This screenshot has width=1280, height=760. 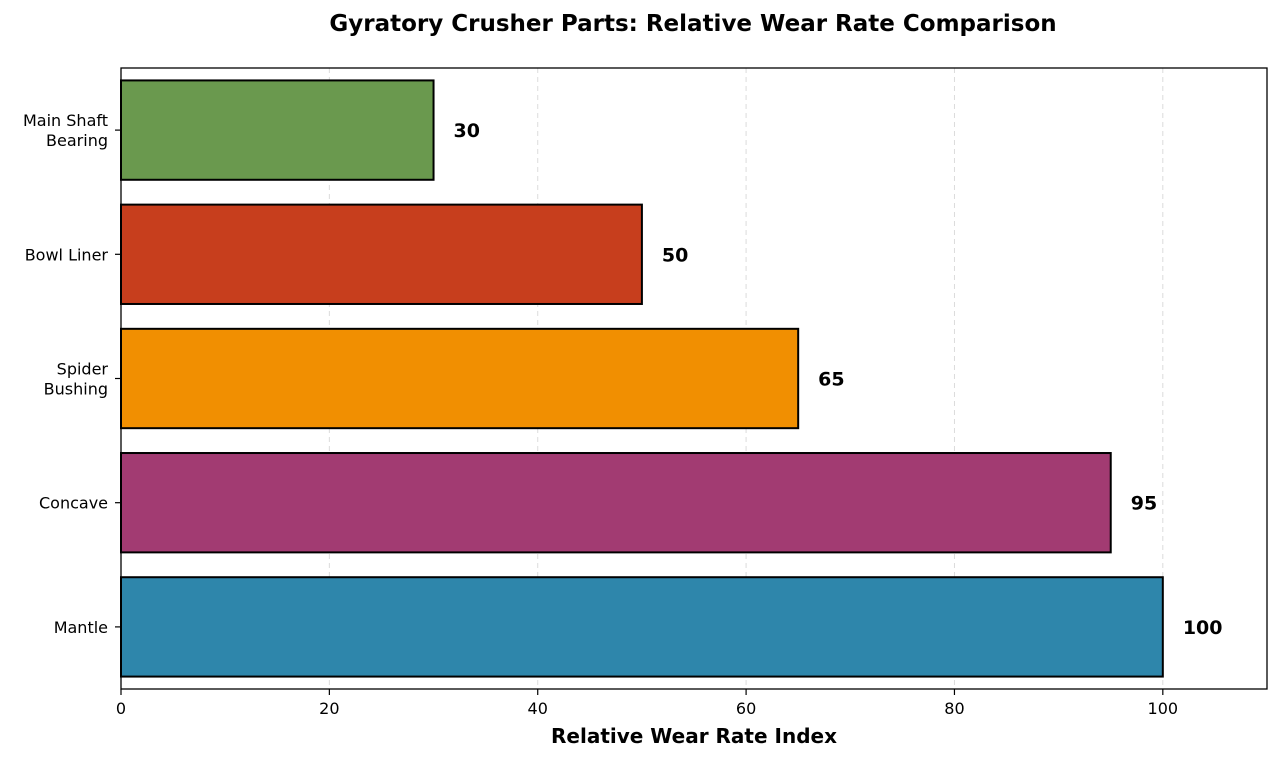 I want to click on value-label-2: 65, so click(x=831, y=380).